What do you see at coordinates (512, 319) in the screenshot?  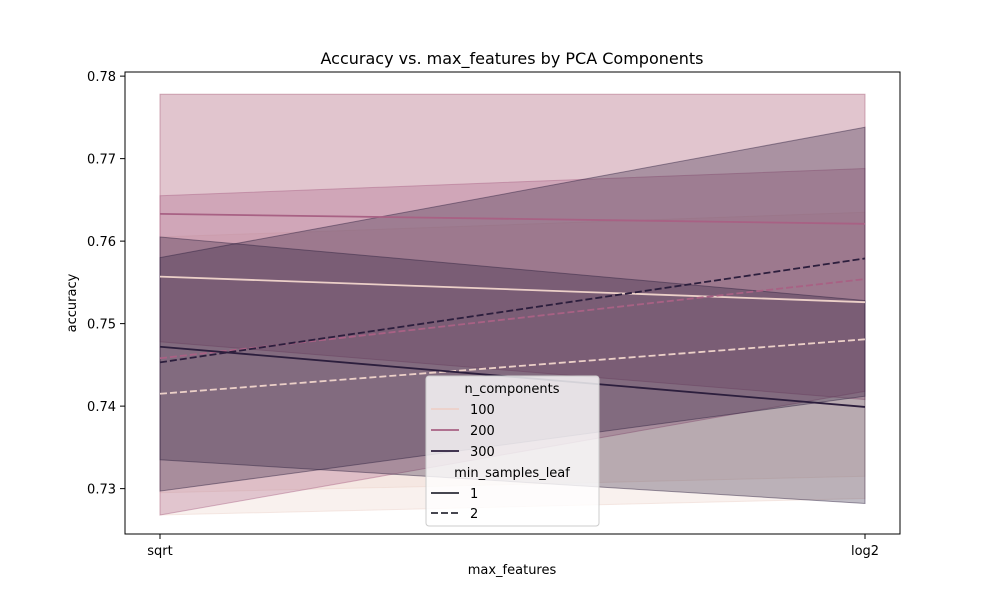 I see `series-line-200-msl2` at bounding box center [512, 319].